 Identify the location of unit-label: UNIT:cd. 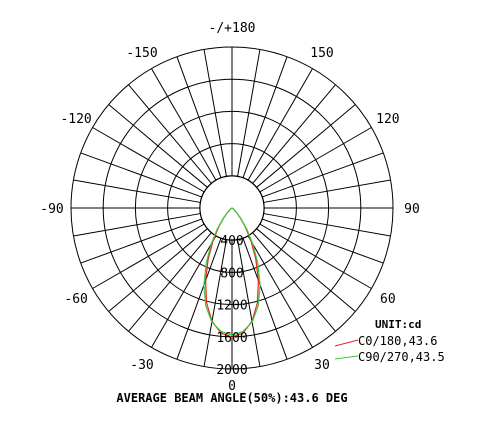
(398, 324).